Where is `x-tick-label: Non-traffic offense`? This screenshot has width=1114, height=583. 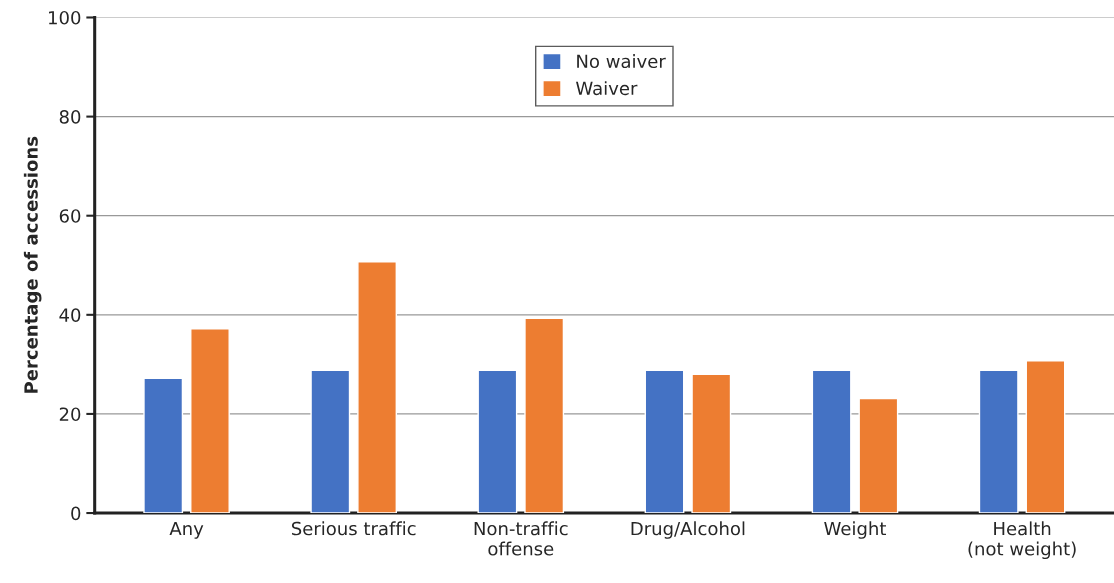
x-tick-label: Non-traffic offense is located at coordinates (521, 538).